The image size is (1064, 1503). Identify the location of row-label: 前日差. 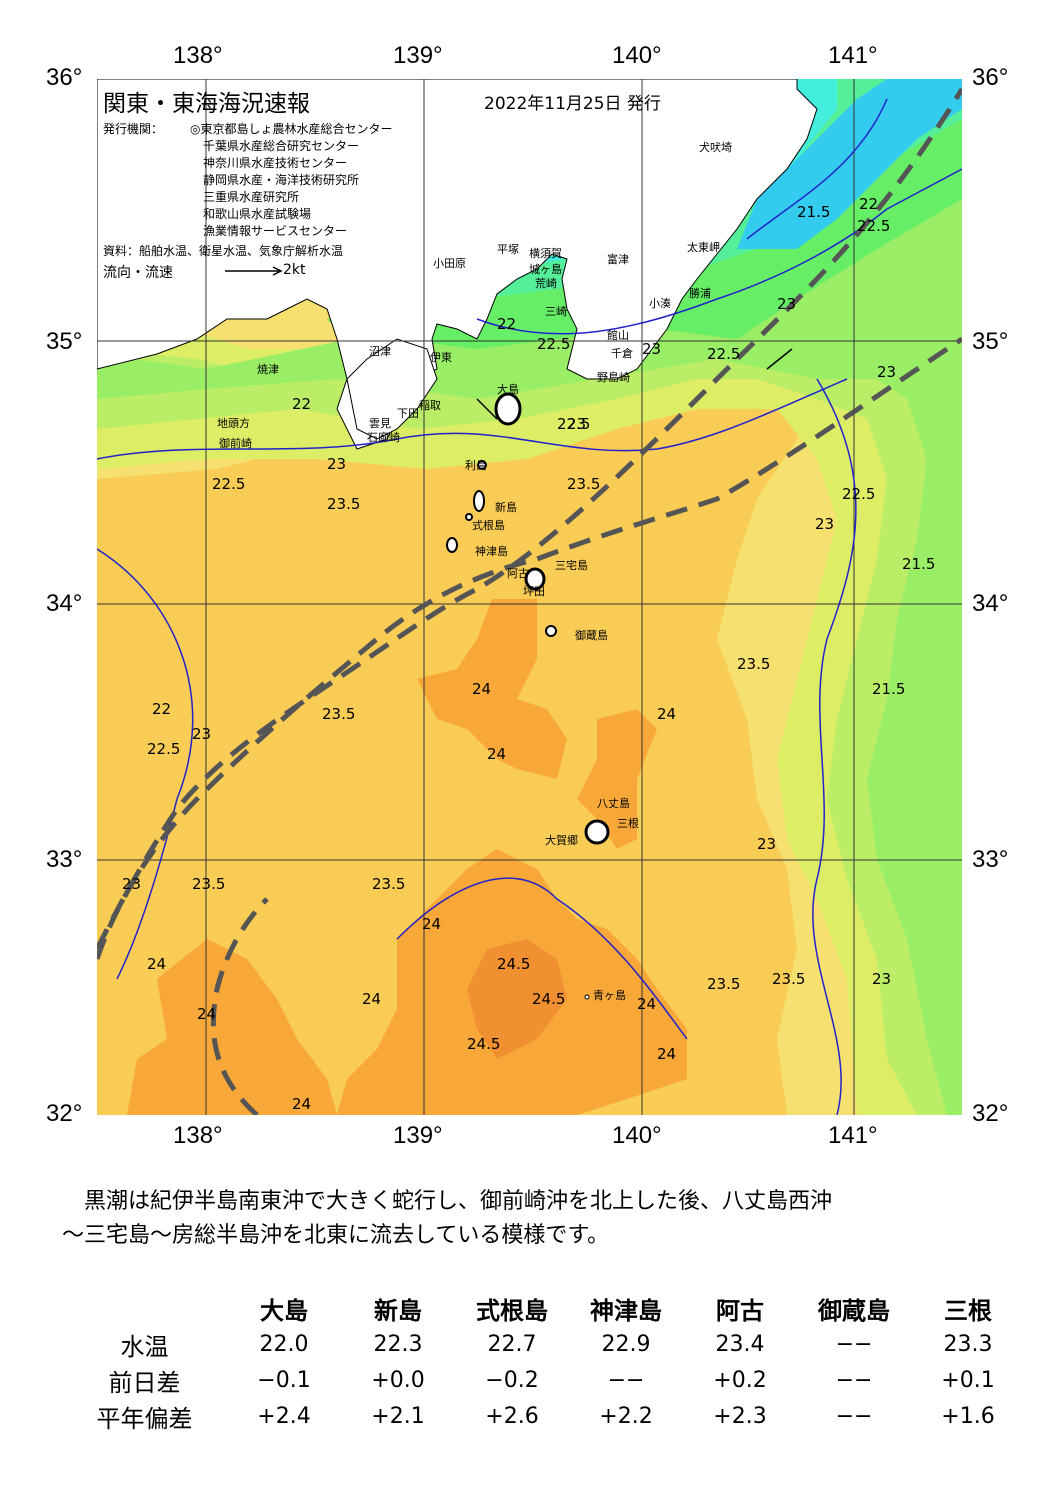
(144, 1382).